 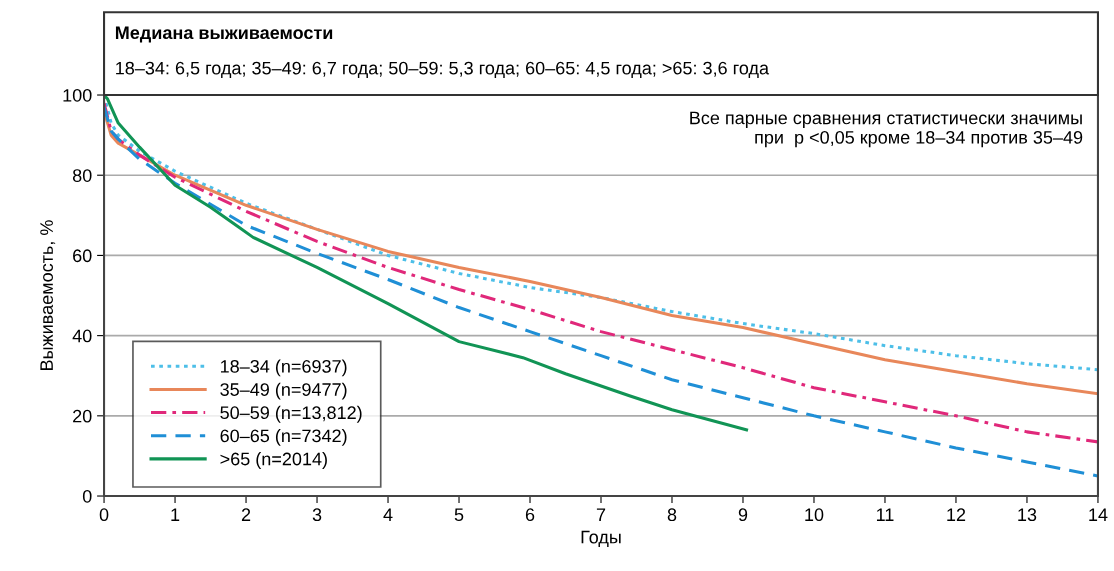 What do you see at coordinates (48, 295) in the screenshot?
I see `y-axis-title: Выживаемость, %` at bounding box center [48, 295].